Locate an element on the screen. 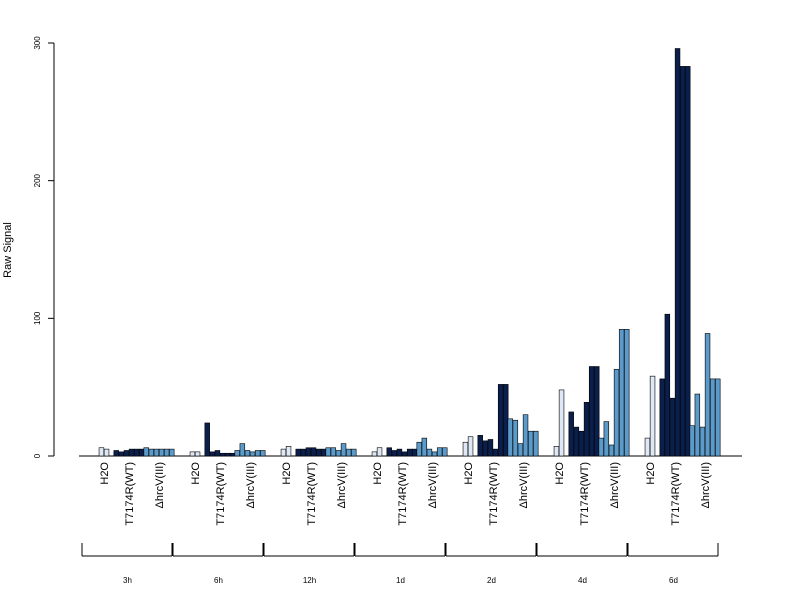 The width and height of the screenshot is (800, 600). group-label: 6d is located at coordinates (673, 580).